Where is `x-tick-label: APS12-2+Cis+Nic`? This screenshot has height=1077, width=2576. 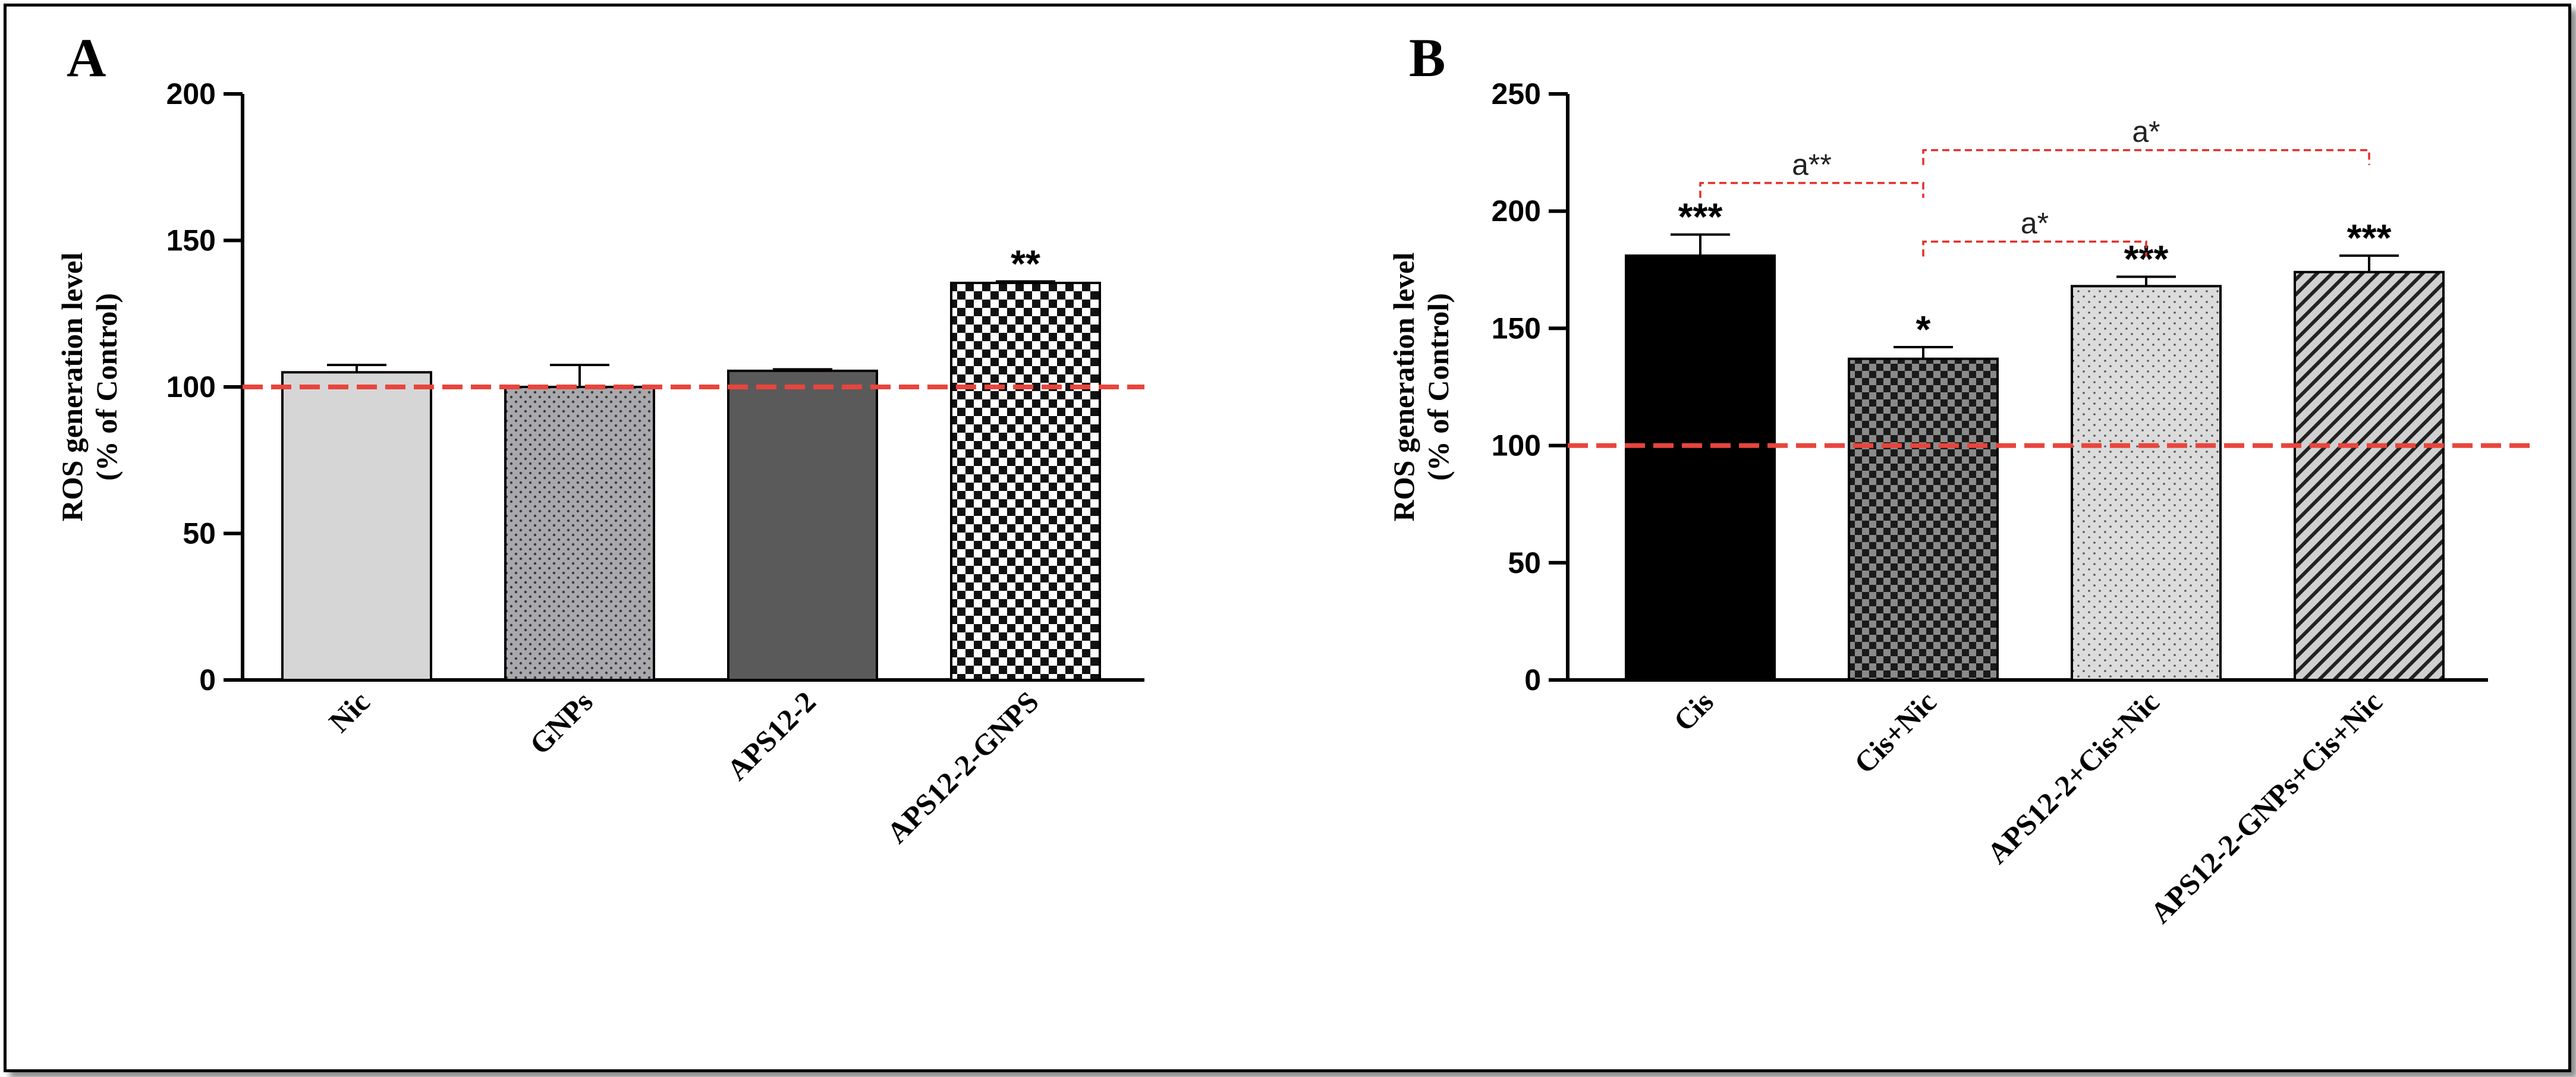 x-tick-label: APS12-2+Cis+Nic is located at coordinates (2073, 777).